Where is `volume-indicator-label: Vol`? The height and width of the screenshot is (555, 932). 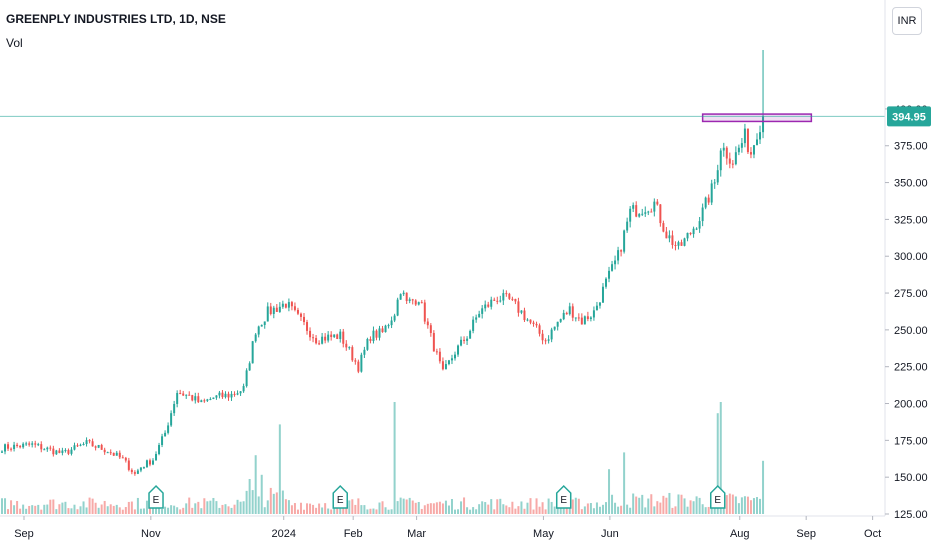
volume-indicator-label: Vol is located at coordinates (14, 43).